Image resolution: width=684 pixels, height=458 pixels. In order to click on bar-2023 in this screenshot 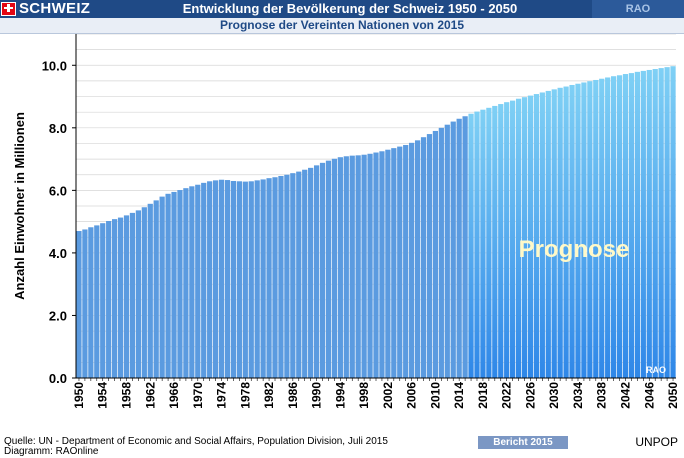, I will do `click(513, 239)`.